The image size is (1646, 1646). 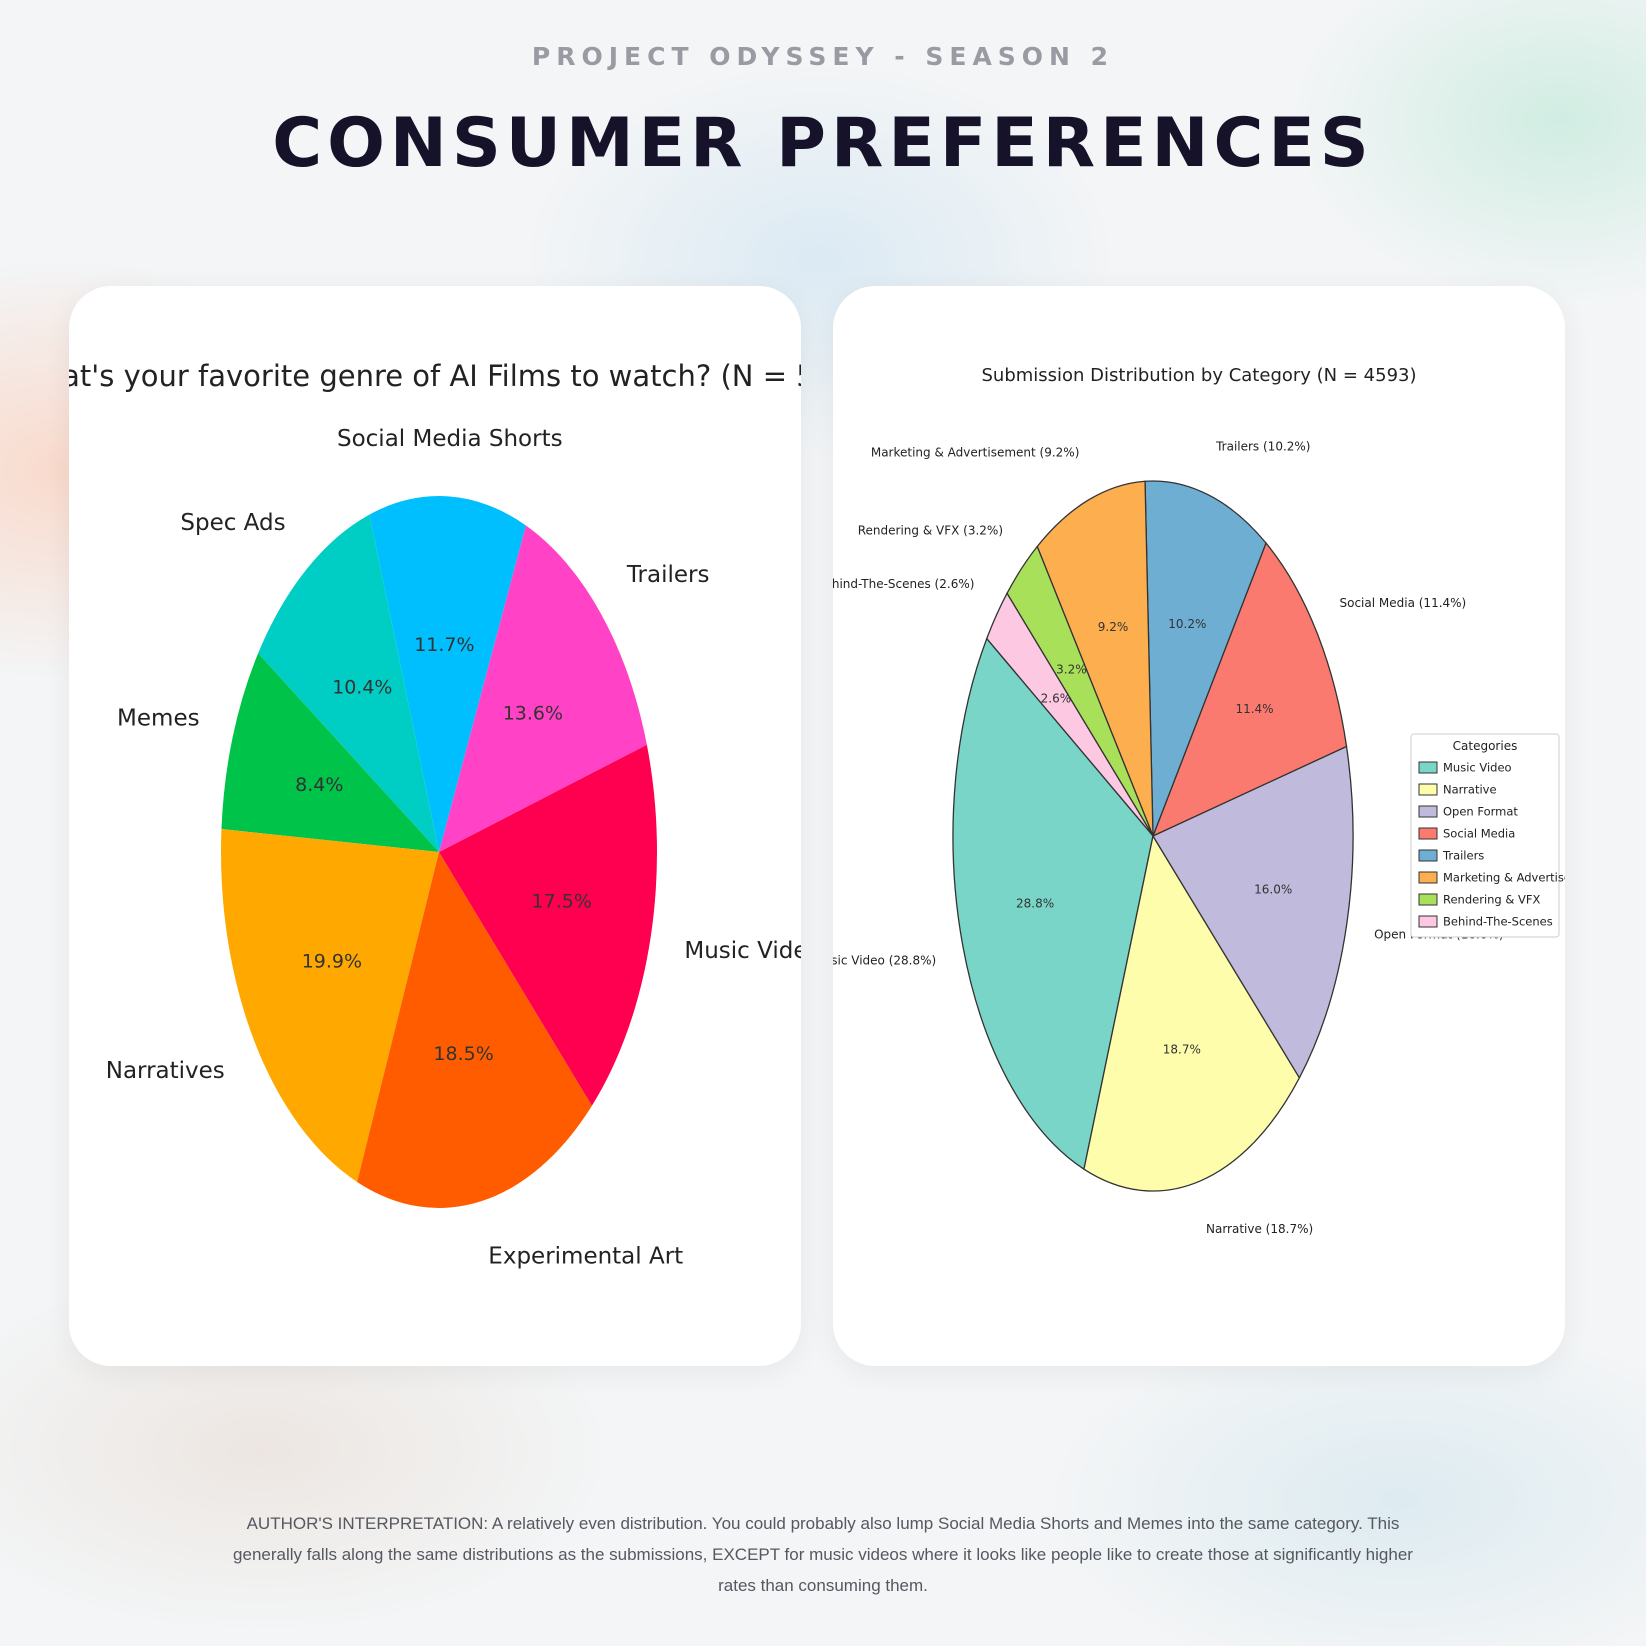 What do you see at coordinates (1428, 899) in the screenshot?
I see `legend-swatch-rendering-vfx` at bounding box center [1428, 899].